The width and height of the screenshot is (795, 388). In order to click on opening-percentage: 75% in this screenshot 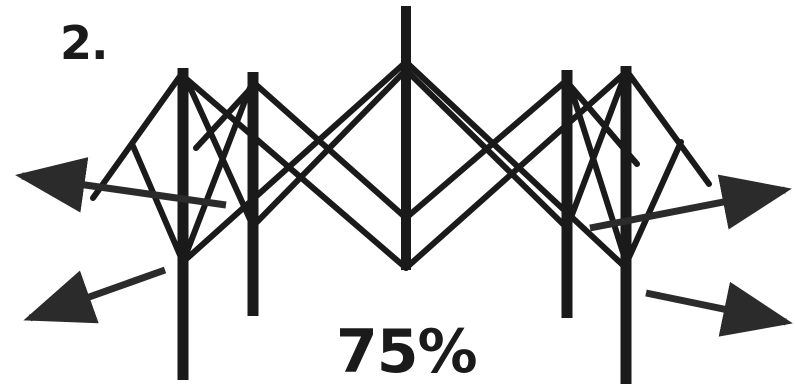, I will do `click(407, 352)`.